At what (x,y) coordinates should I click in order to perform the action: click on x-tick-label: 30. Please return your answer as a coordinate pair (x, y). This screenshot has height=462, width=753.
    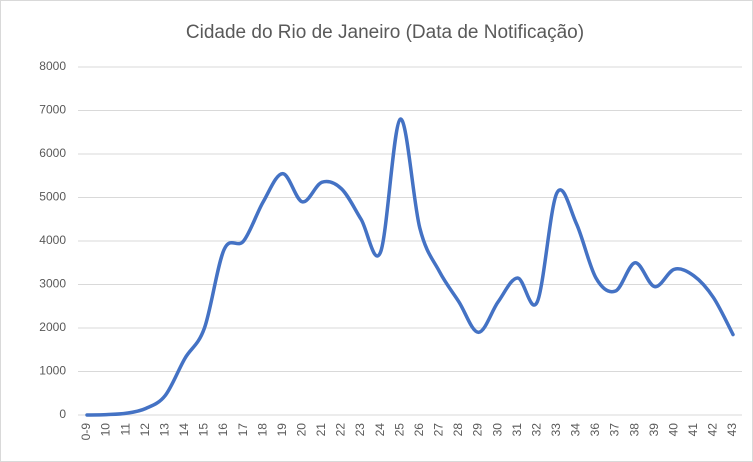
    Looking at the image, I should click on (497, 430).